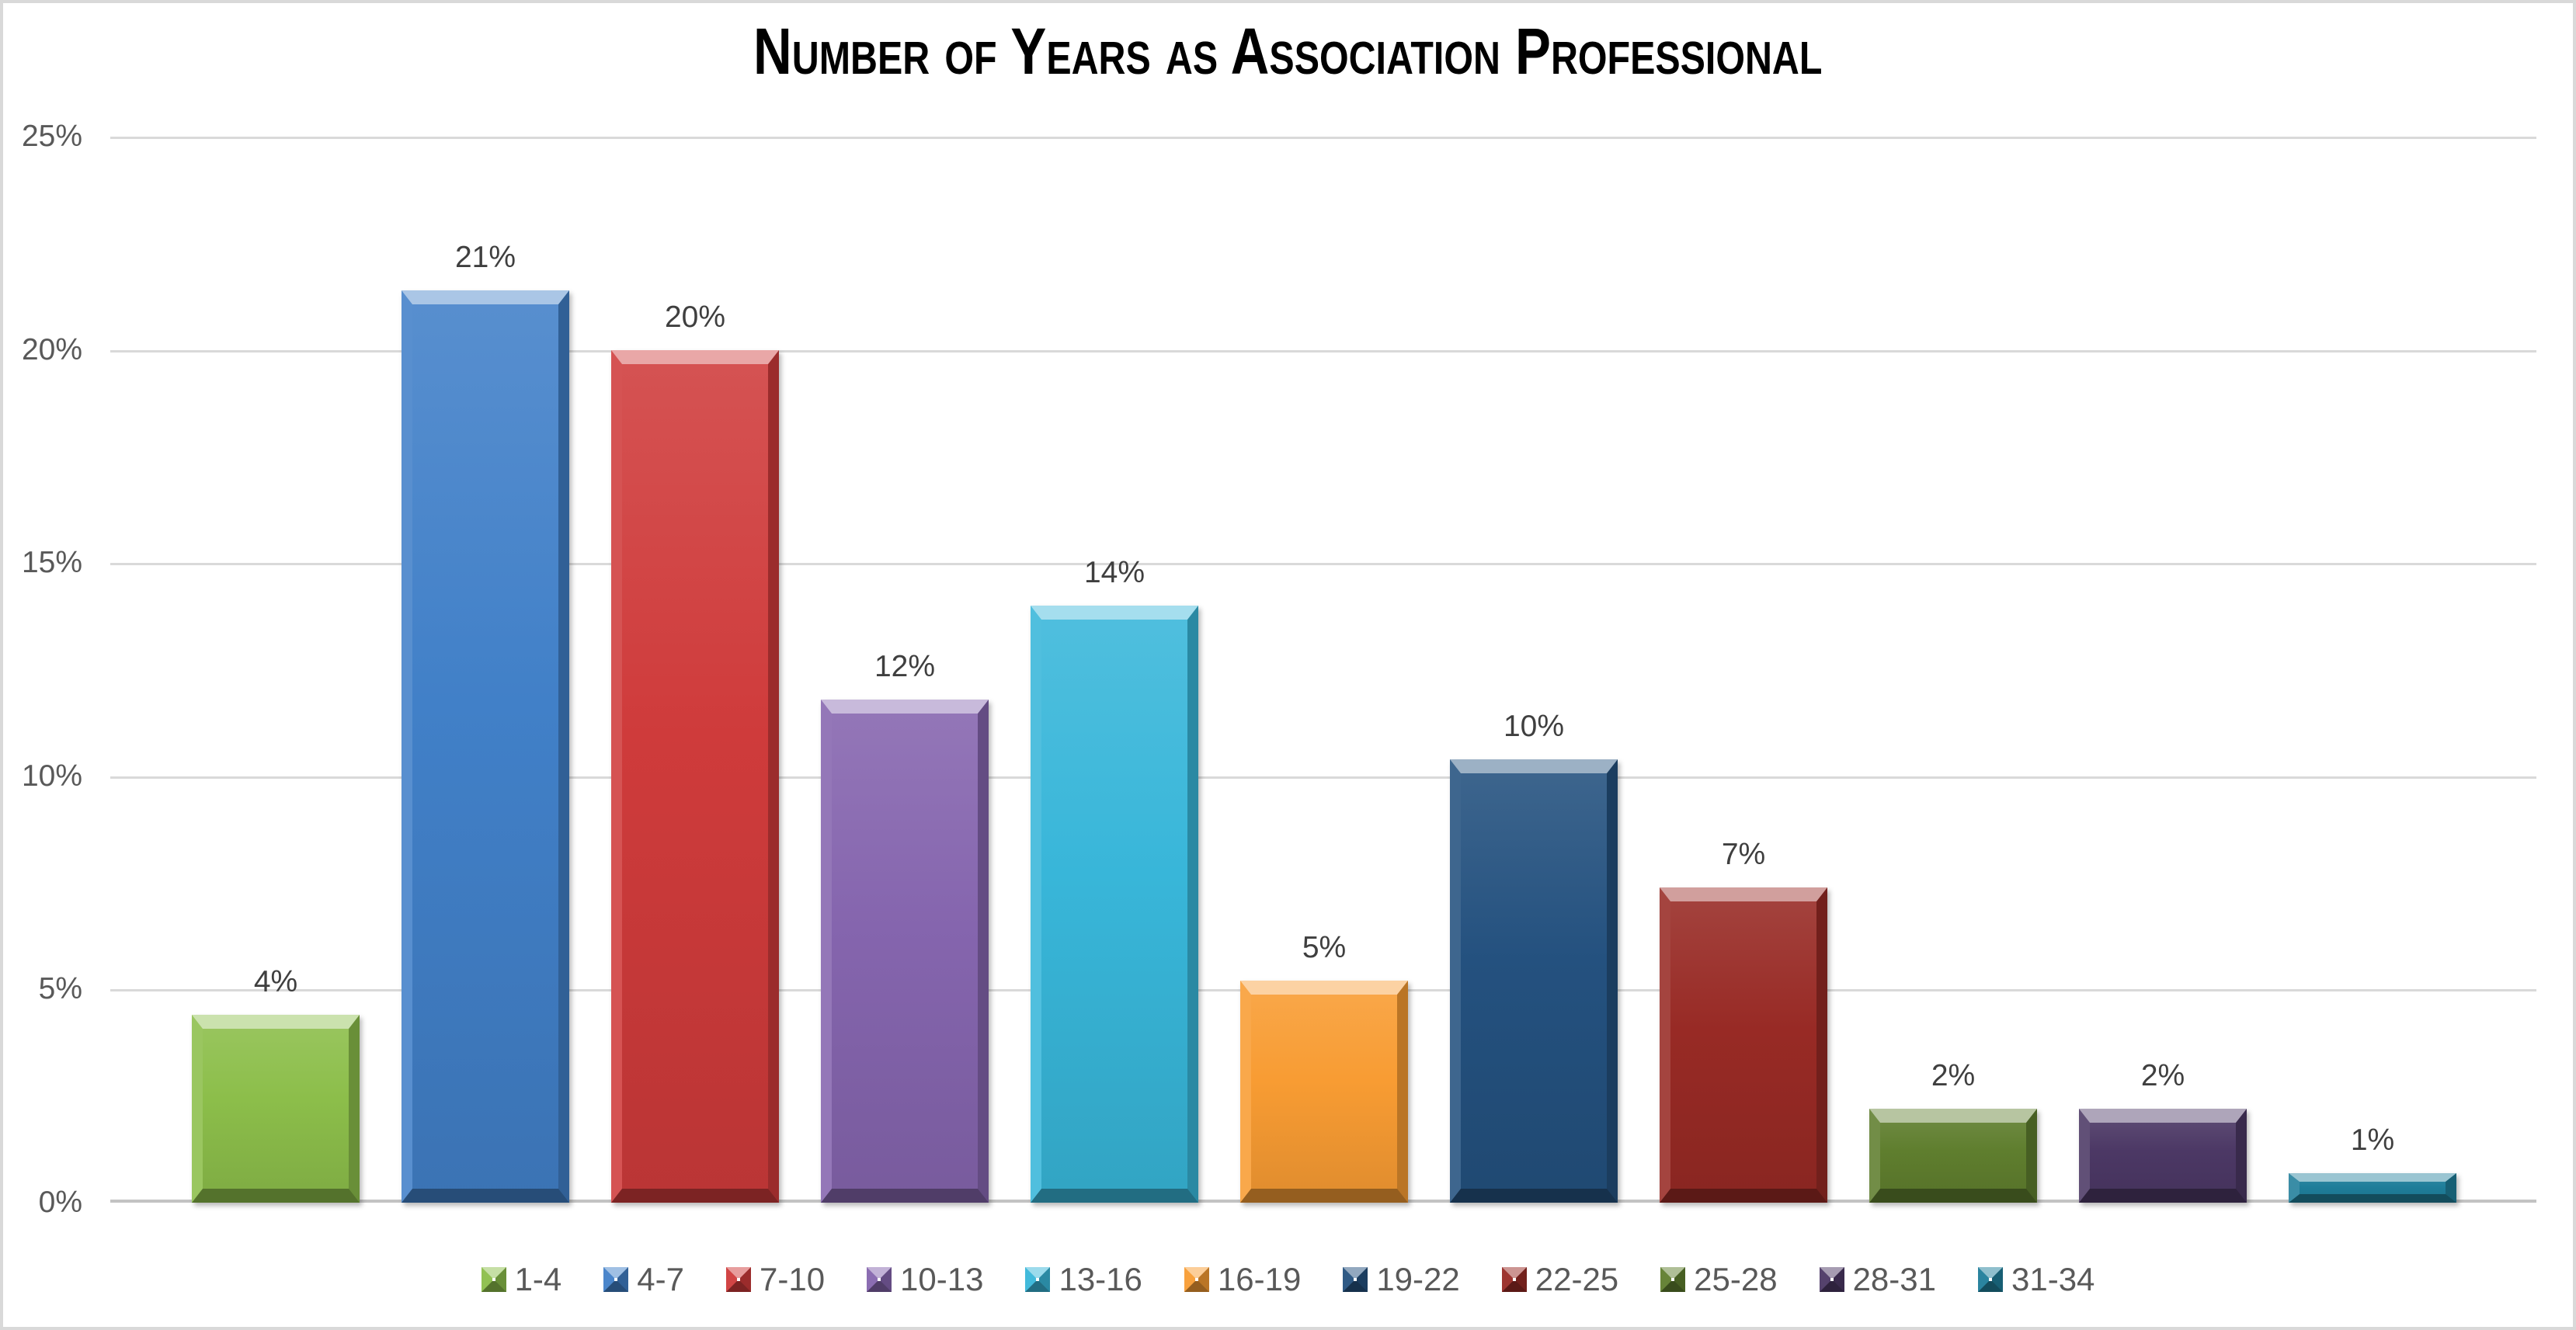  Describe the element at coordinates (1418, 1279) in the screenshot. I see `legend-label: 19-22` at that location.